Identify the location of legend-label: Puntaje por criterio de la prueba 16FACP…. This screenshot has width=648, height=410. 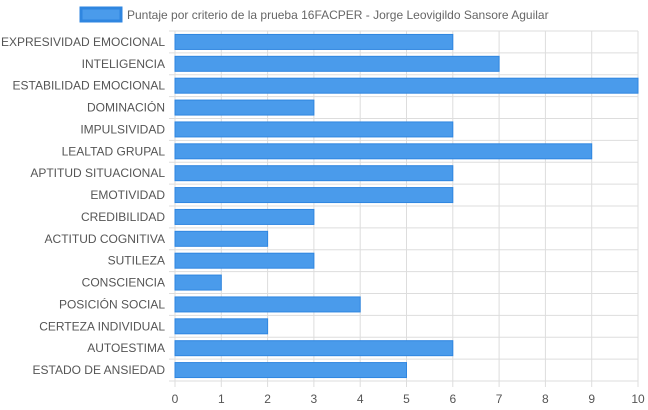
(338, 15).